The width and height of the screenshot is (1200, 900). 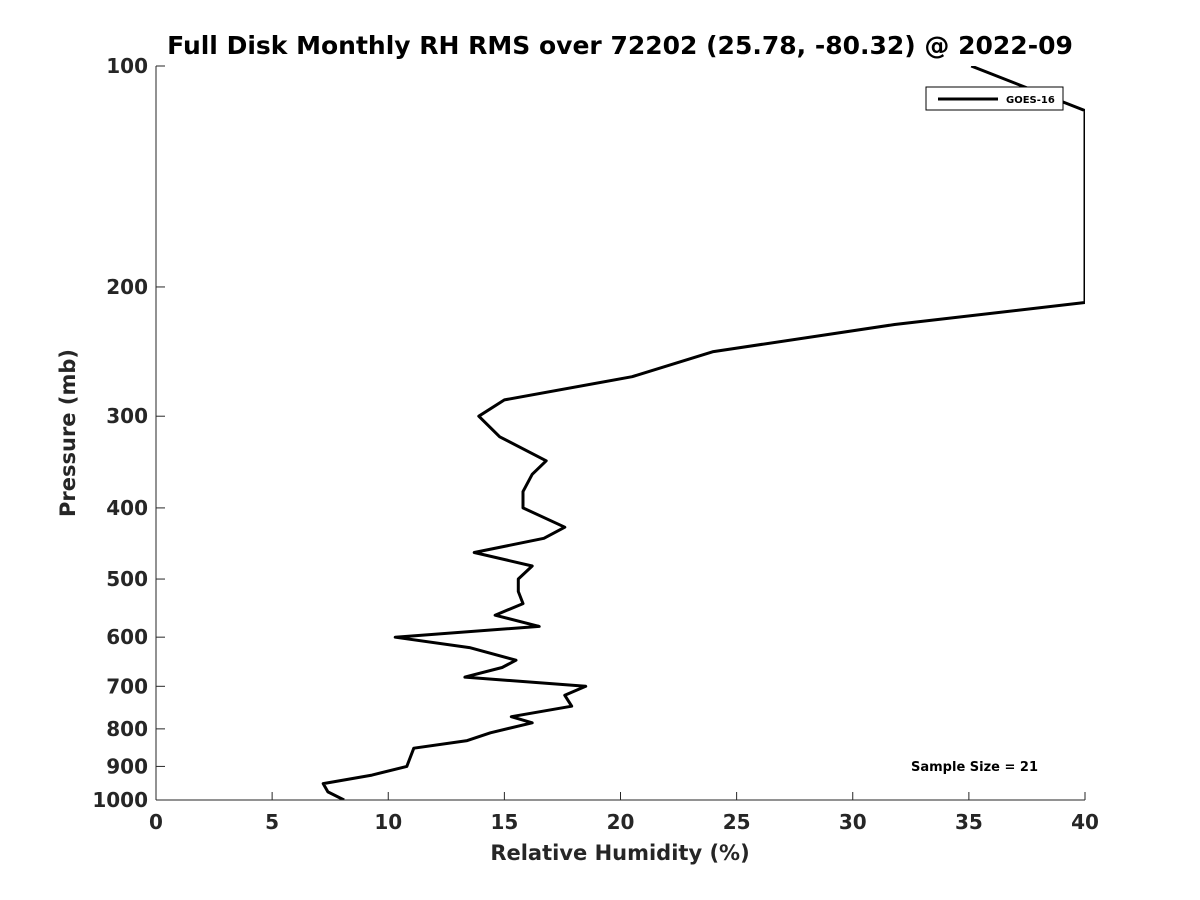 I want to click on legend: GOES-16, so click(x=994, y=98).